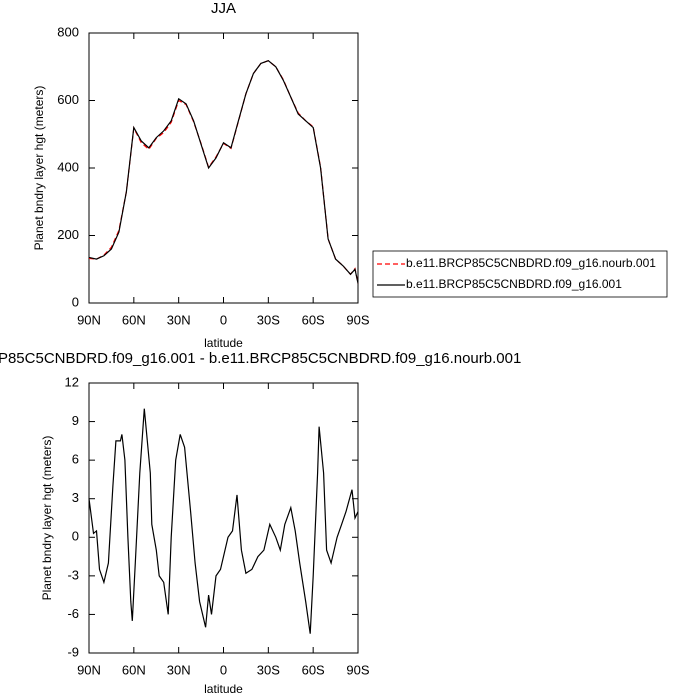  Describe the element at coordinates (223, 8) in the screenshot. I see `chart-title: JJA` at that location.